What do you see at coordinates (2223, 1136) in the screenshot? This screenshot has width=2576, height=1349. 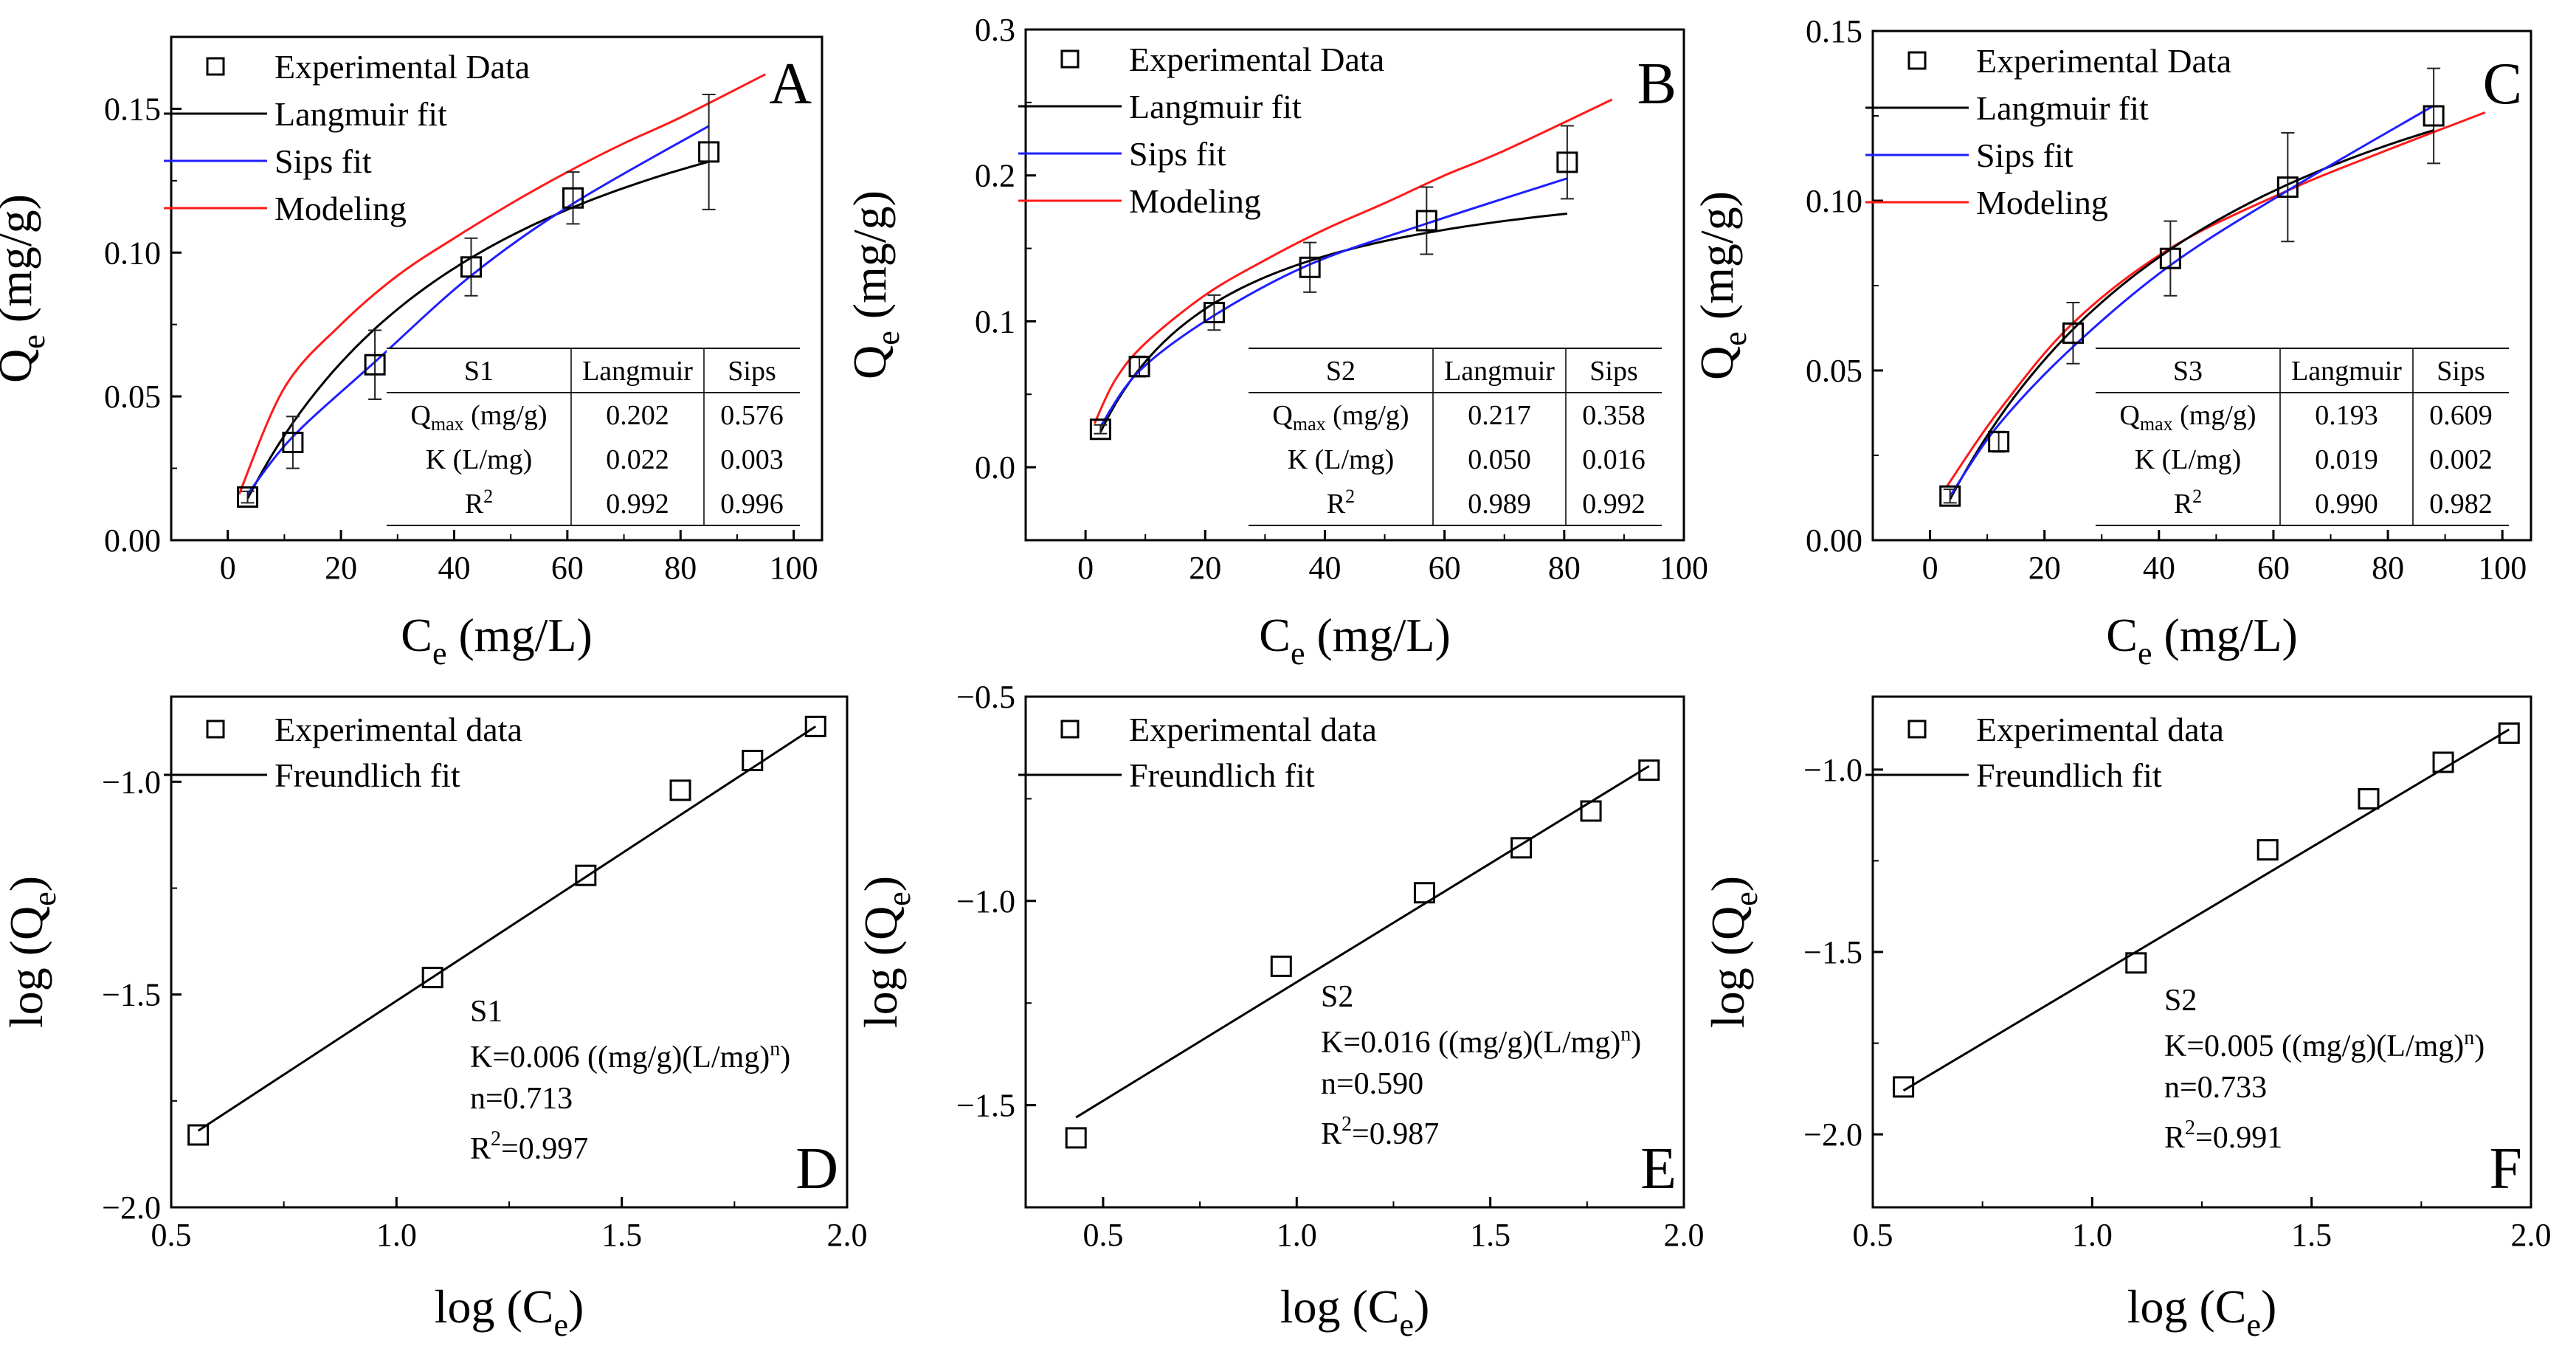 I see `annotation-r2: R2=0.991` at bounding box center [2223, 1136].